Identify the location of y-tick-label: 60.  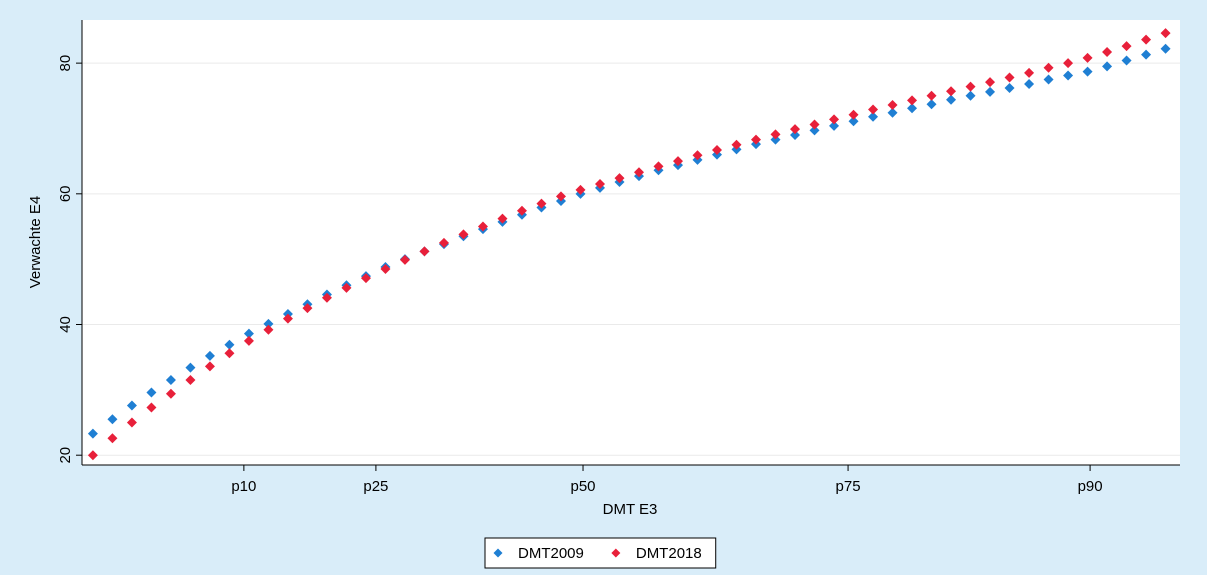
(65, 193).